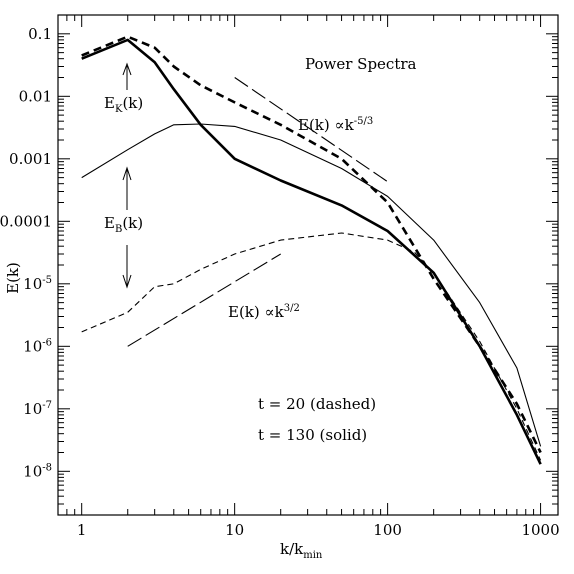 The image size is (574, 574). I want to click on y-tick-label: 0.0001, so click(26, 221).